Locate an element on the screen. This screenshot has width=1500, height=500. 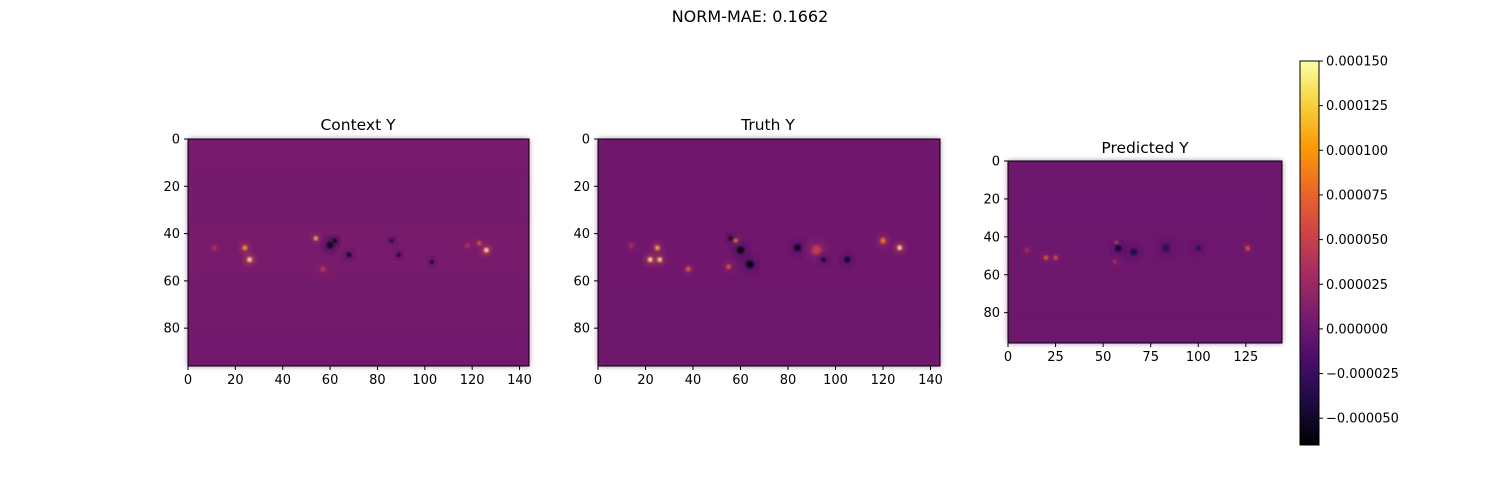
panel-title-context-y: Context Y is located at coordinates (358, 125).